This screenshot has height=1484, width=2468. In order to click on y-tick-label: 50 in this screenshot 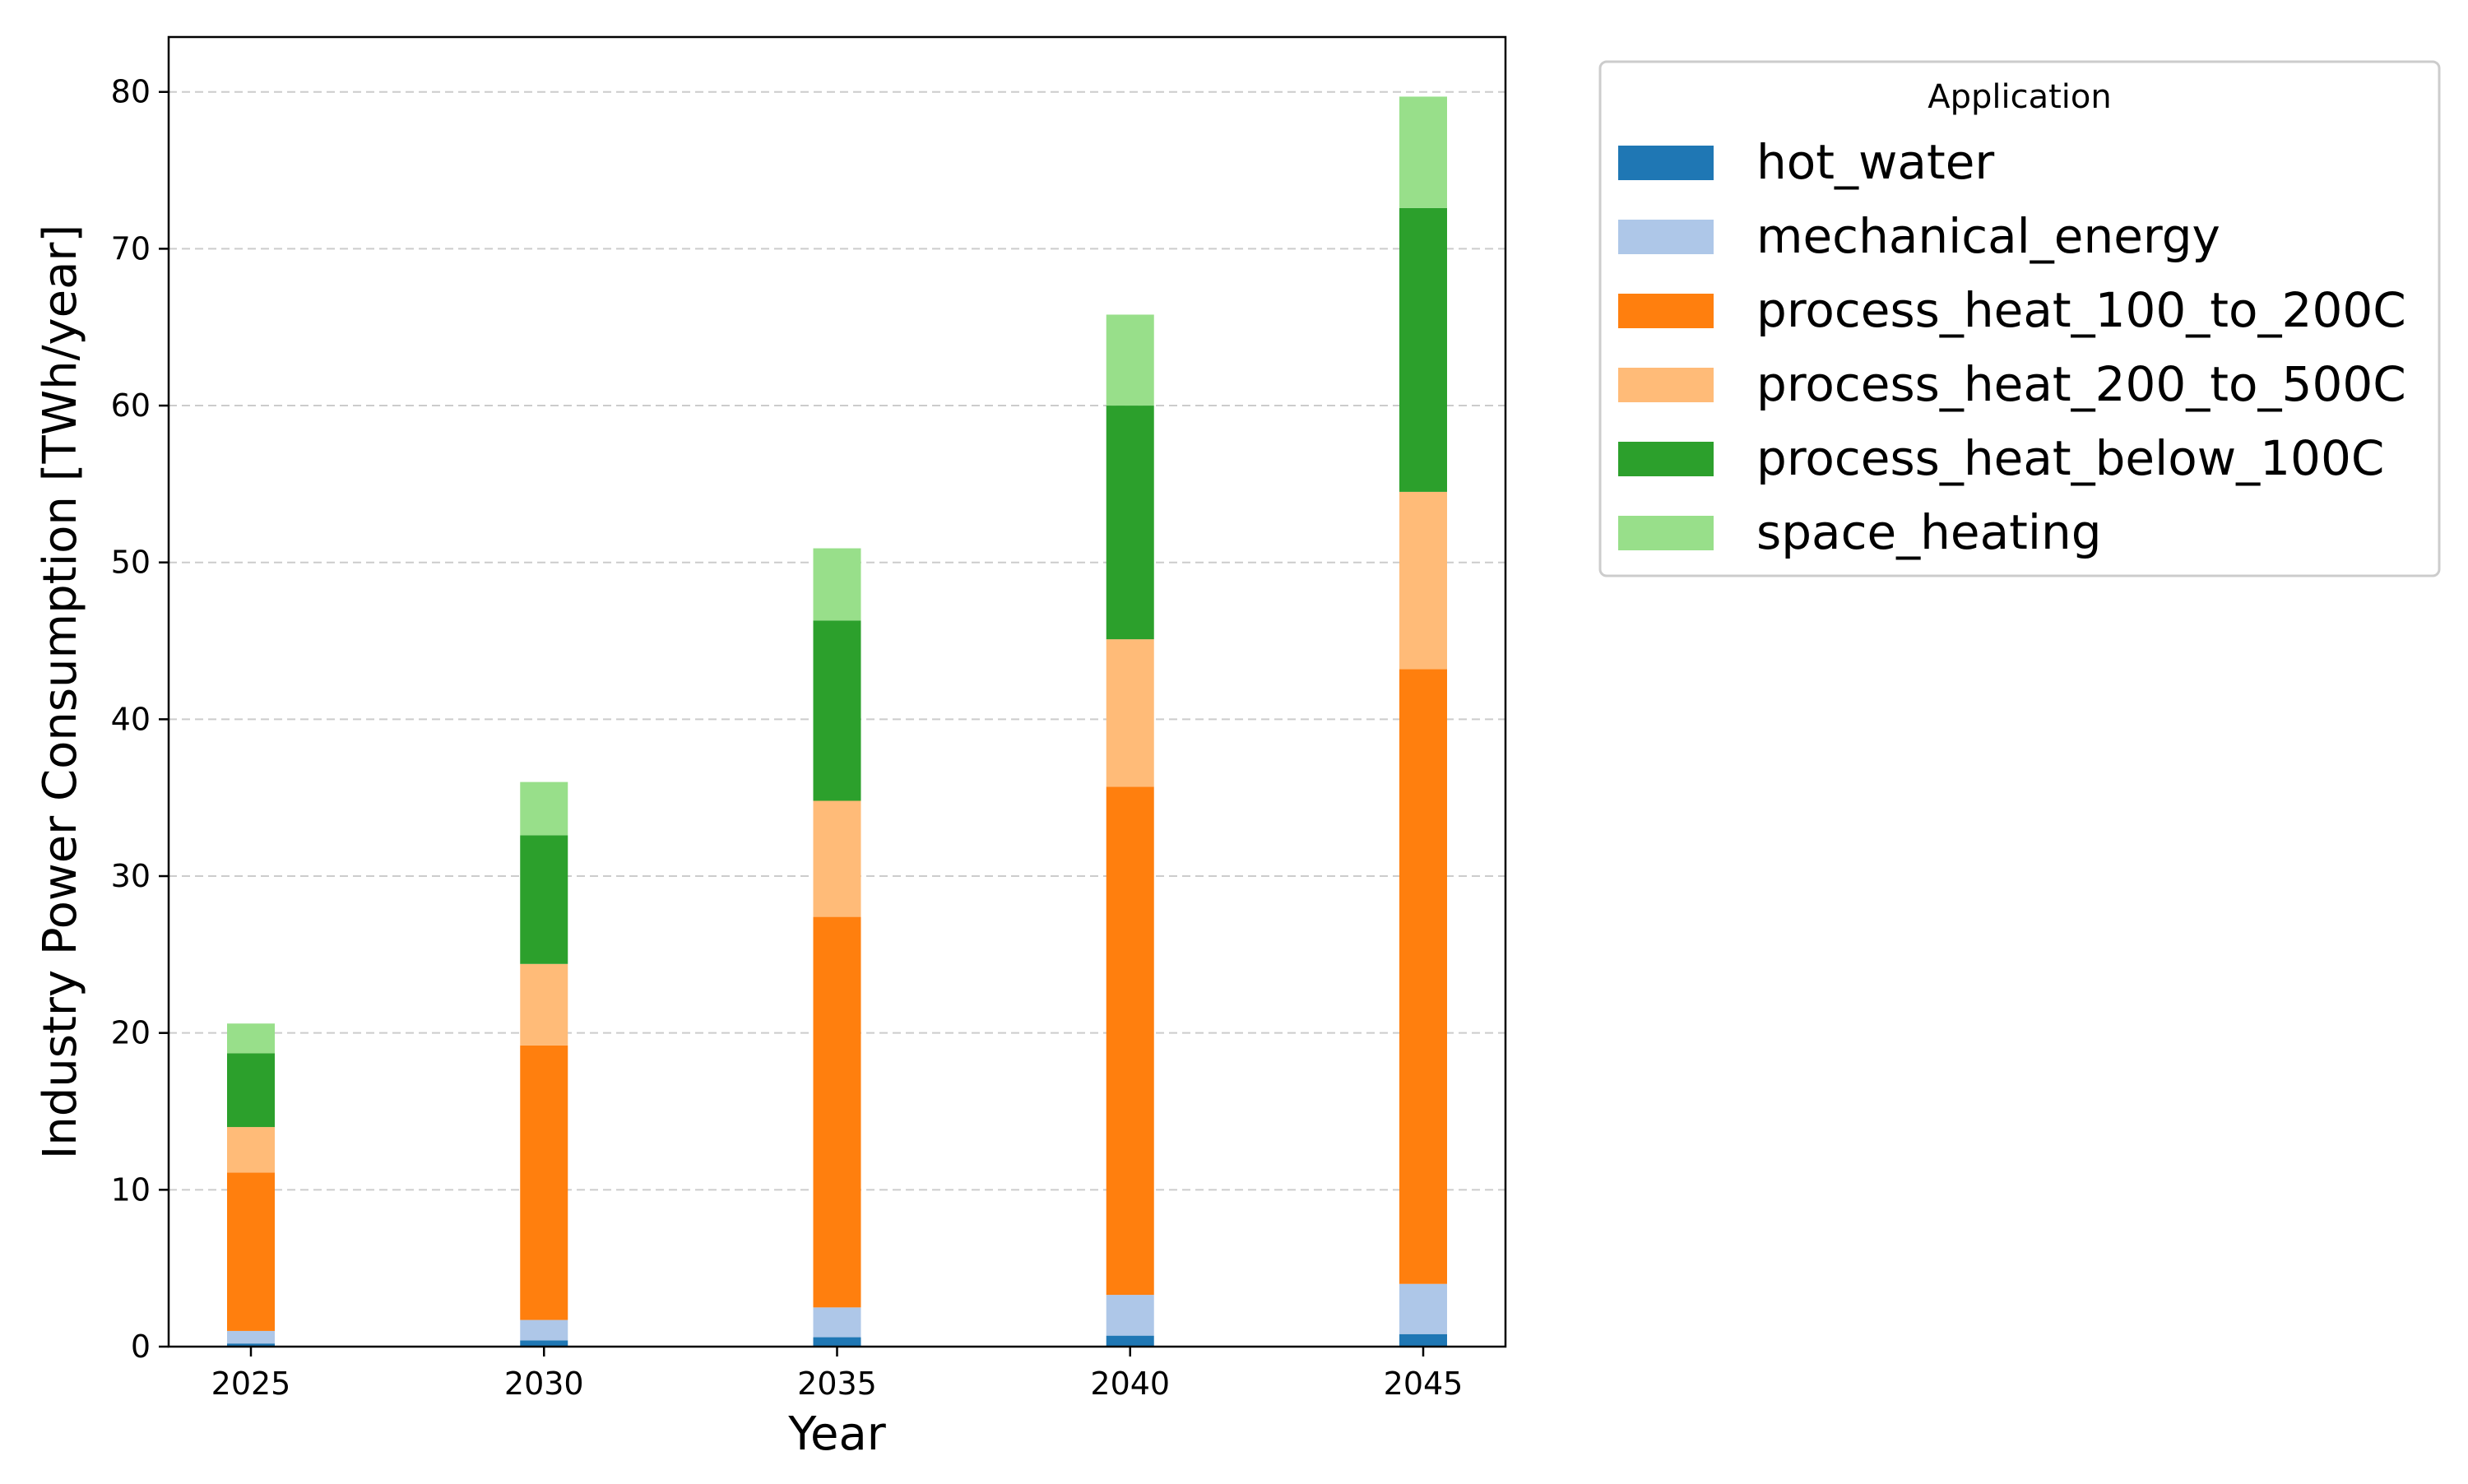, I will do `click(131, 563)`.